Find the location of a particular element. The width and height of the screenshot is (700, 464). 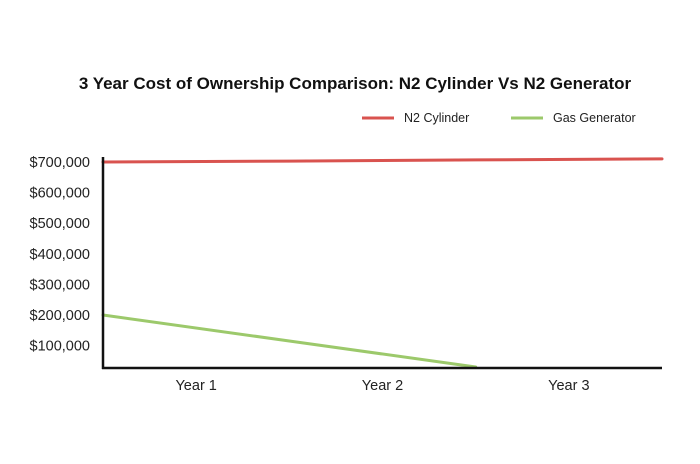

y-tick-label: $600,000 is located at coordinates (60, 194).